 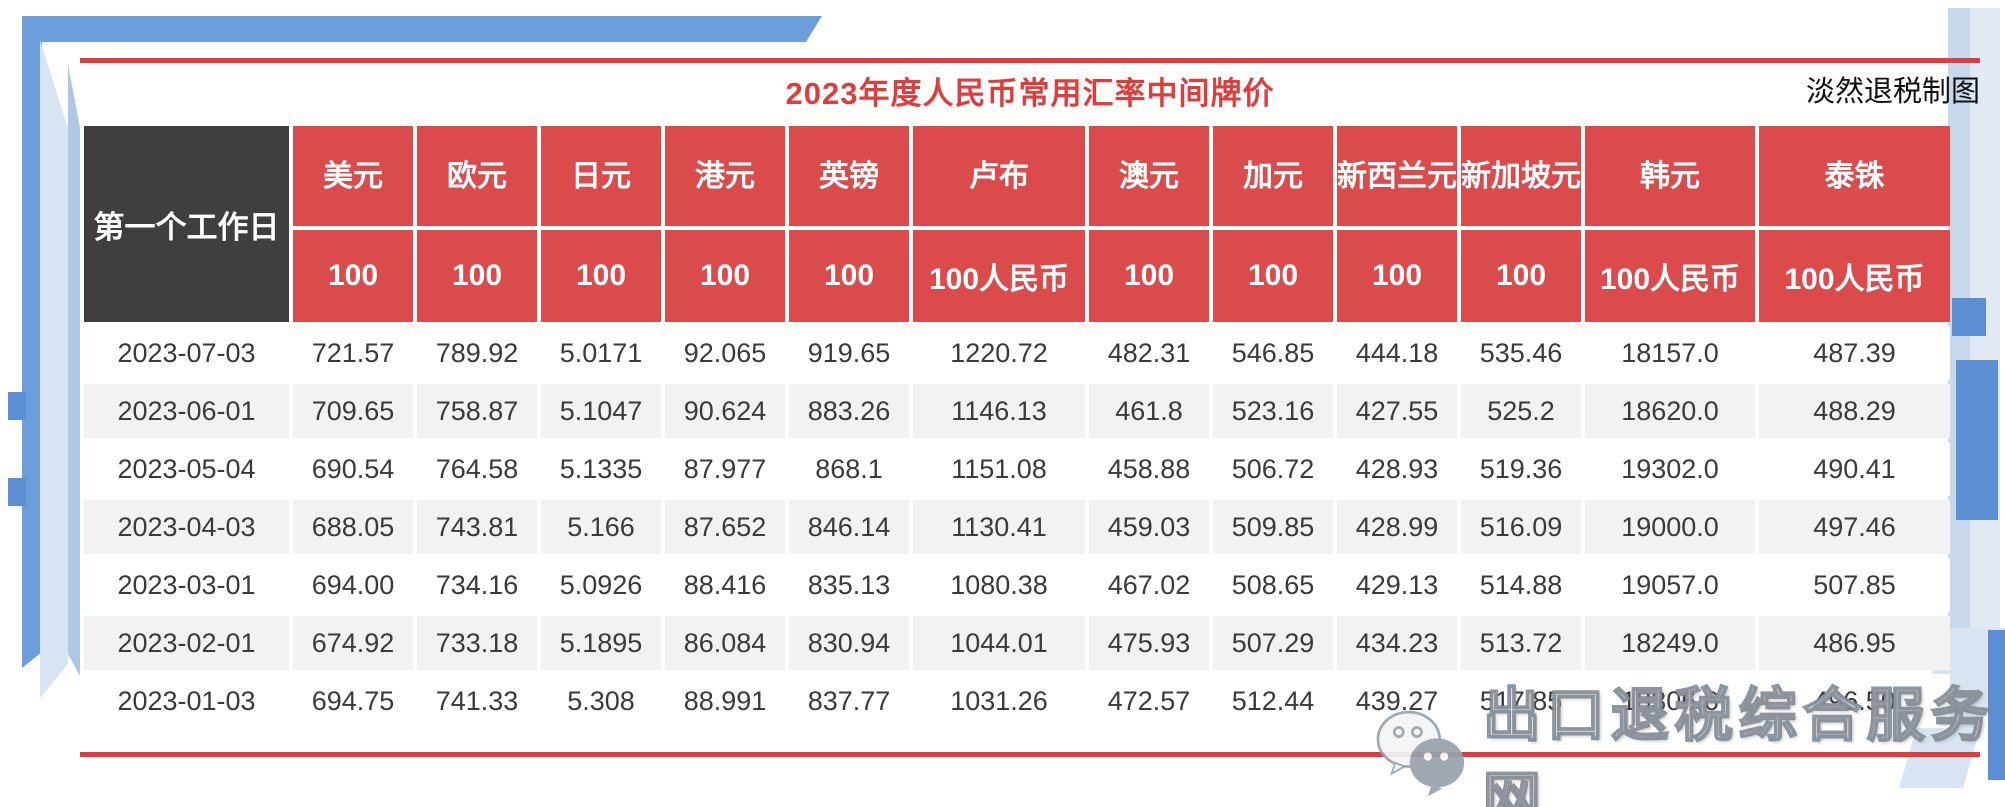 What do you see at coordinates (353, 353) in the screenshot?
I see `rate-cell: 721.57` at bounding box center [353, 353].